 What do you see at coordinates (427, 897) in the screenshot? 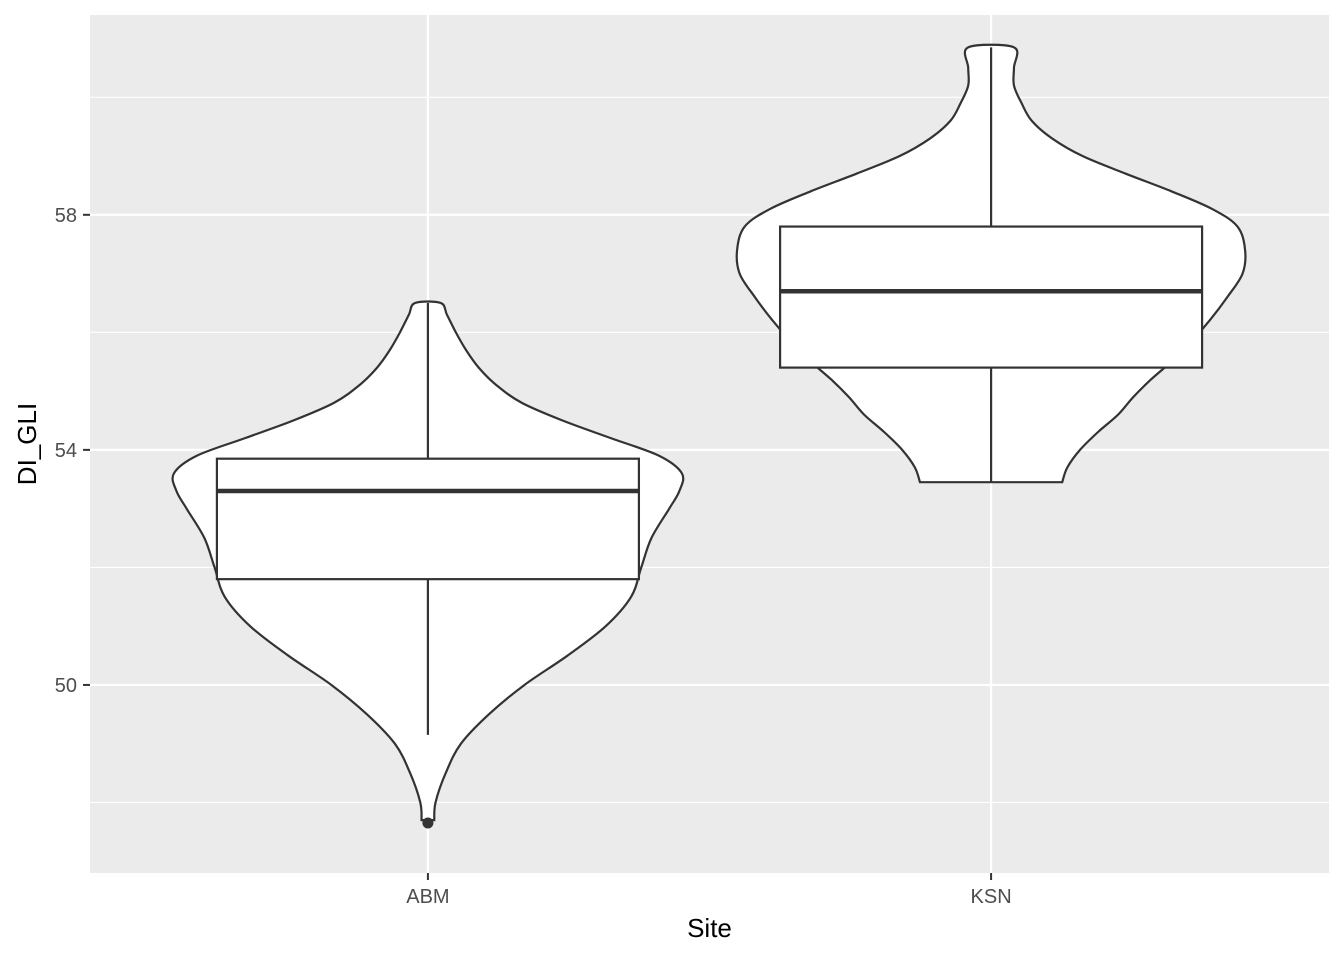
I see `x-tick-label-abm: ABM` at bounding box center [427, 897].